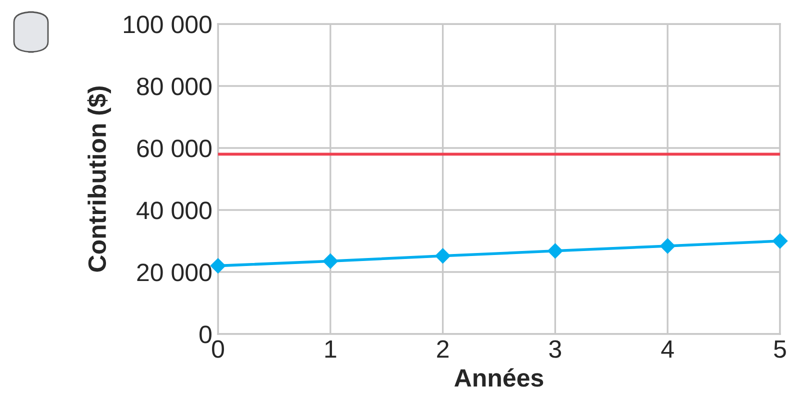 The width and height of the screenshot is (788, 405). Describe the element at coordinates (206, 335) in the screenshot. I see `y-tick-label: 0` at that location.